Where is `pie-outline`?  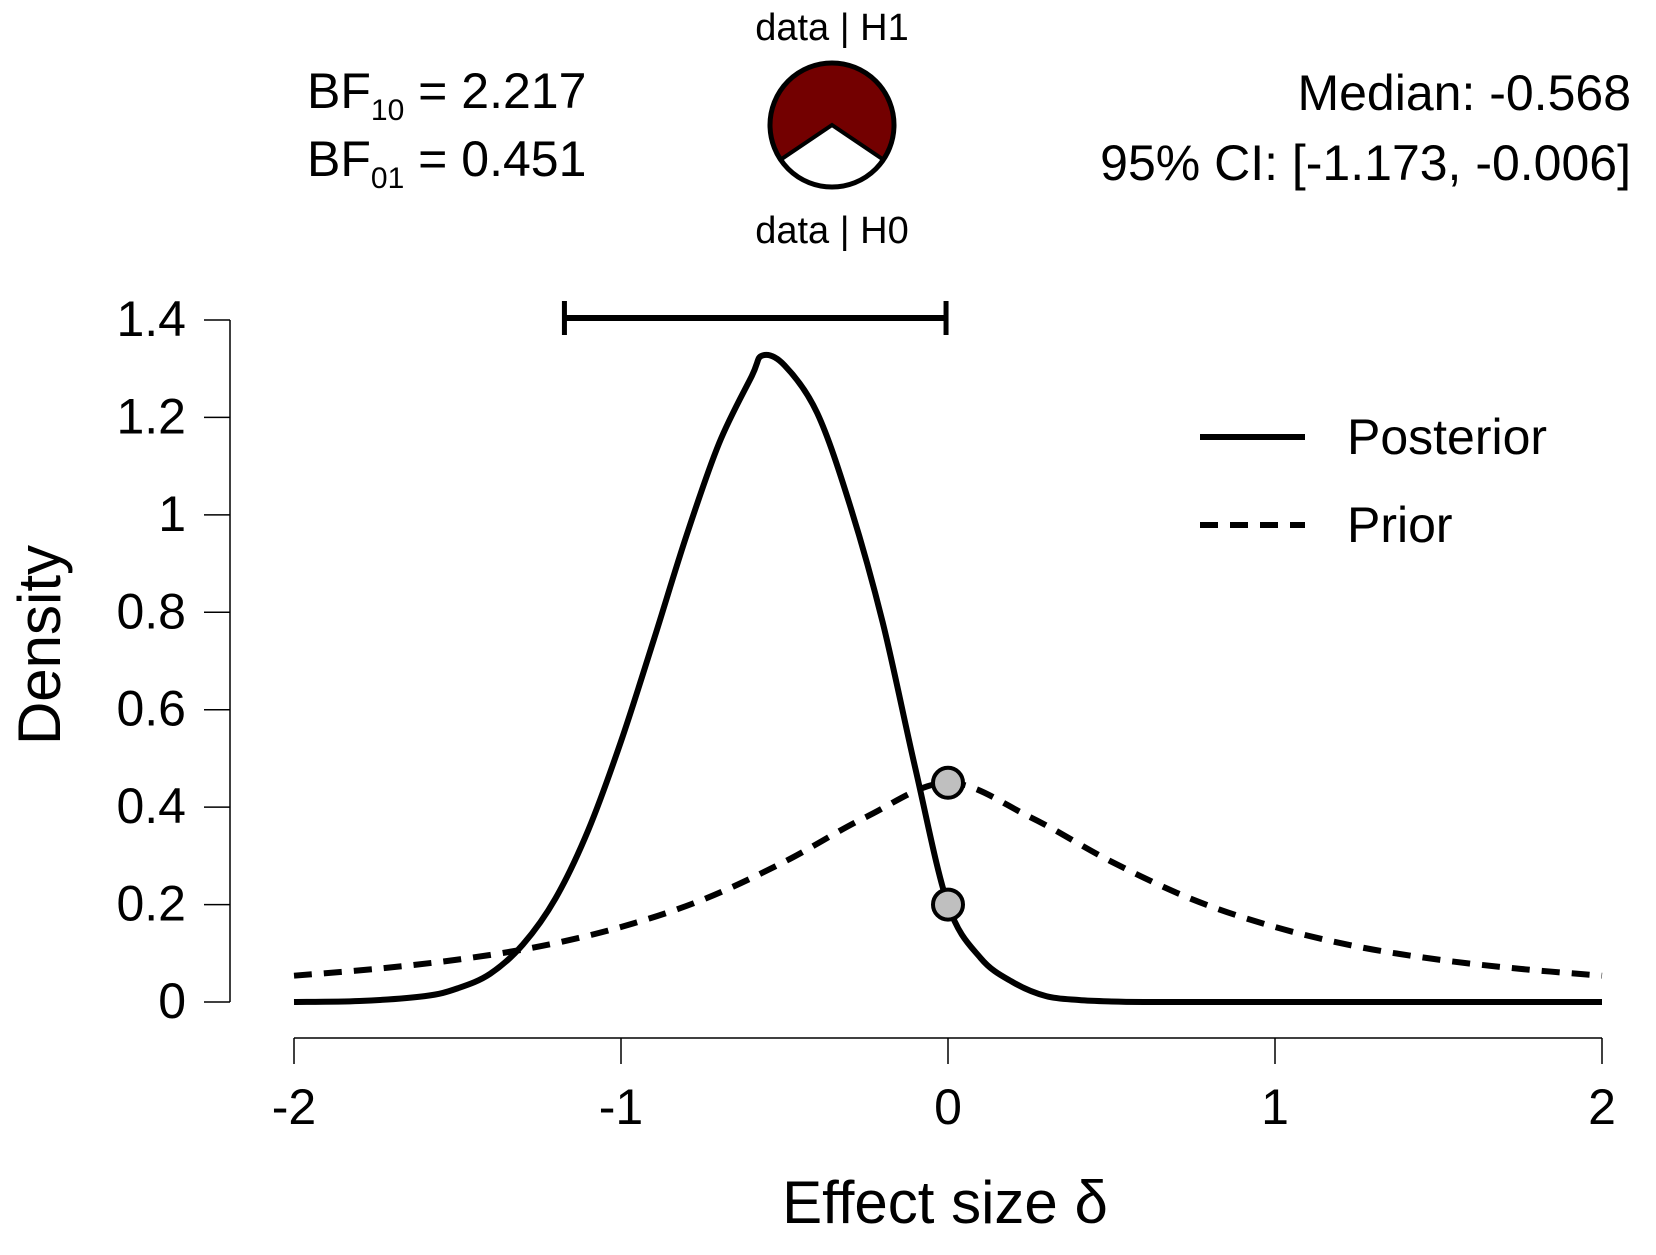
pie-outline is located at coordinates (832, 125).